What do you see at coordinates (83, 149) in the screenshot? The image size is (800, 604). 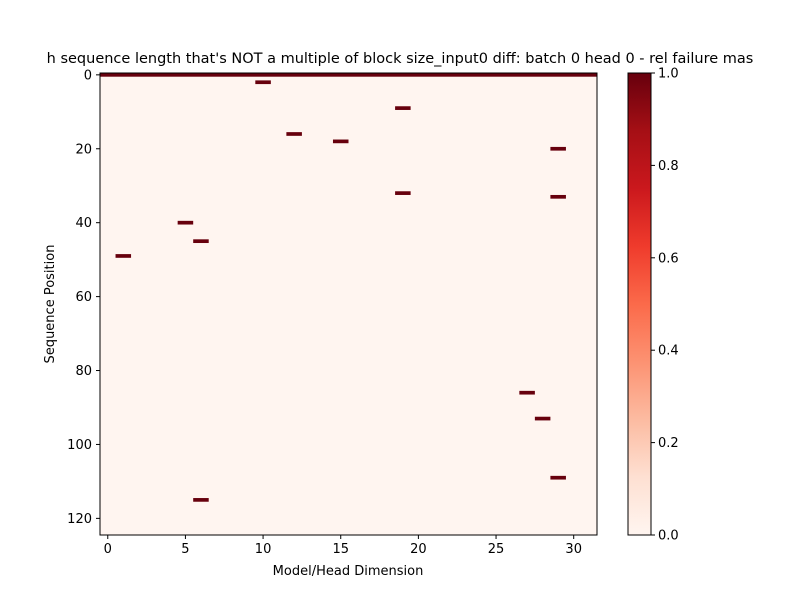 I see `y-tick-label: 20` at bounding box center [83, 149].